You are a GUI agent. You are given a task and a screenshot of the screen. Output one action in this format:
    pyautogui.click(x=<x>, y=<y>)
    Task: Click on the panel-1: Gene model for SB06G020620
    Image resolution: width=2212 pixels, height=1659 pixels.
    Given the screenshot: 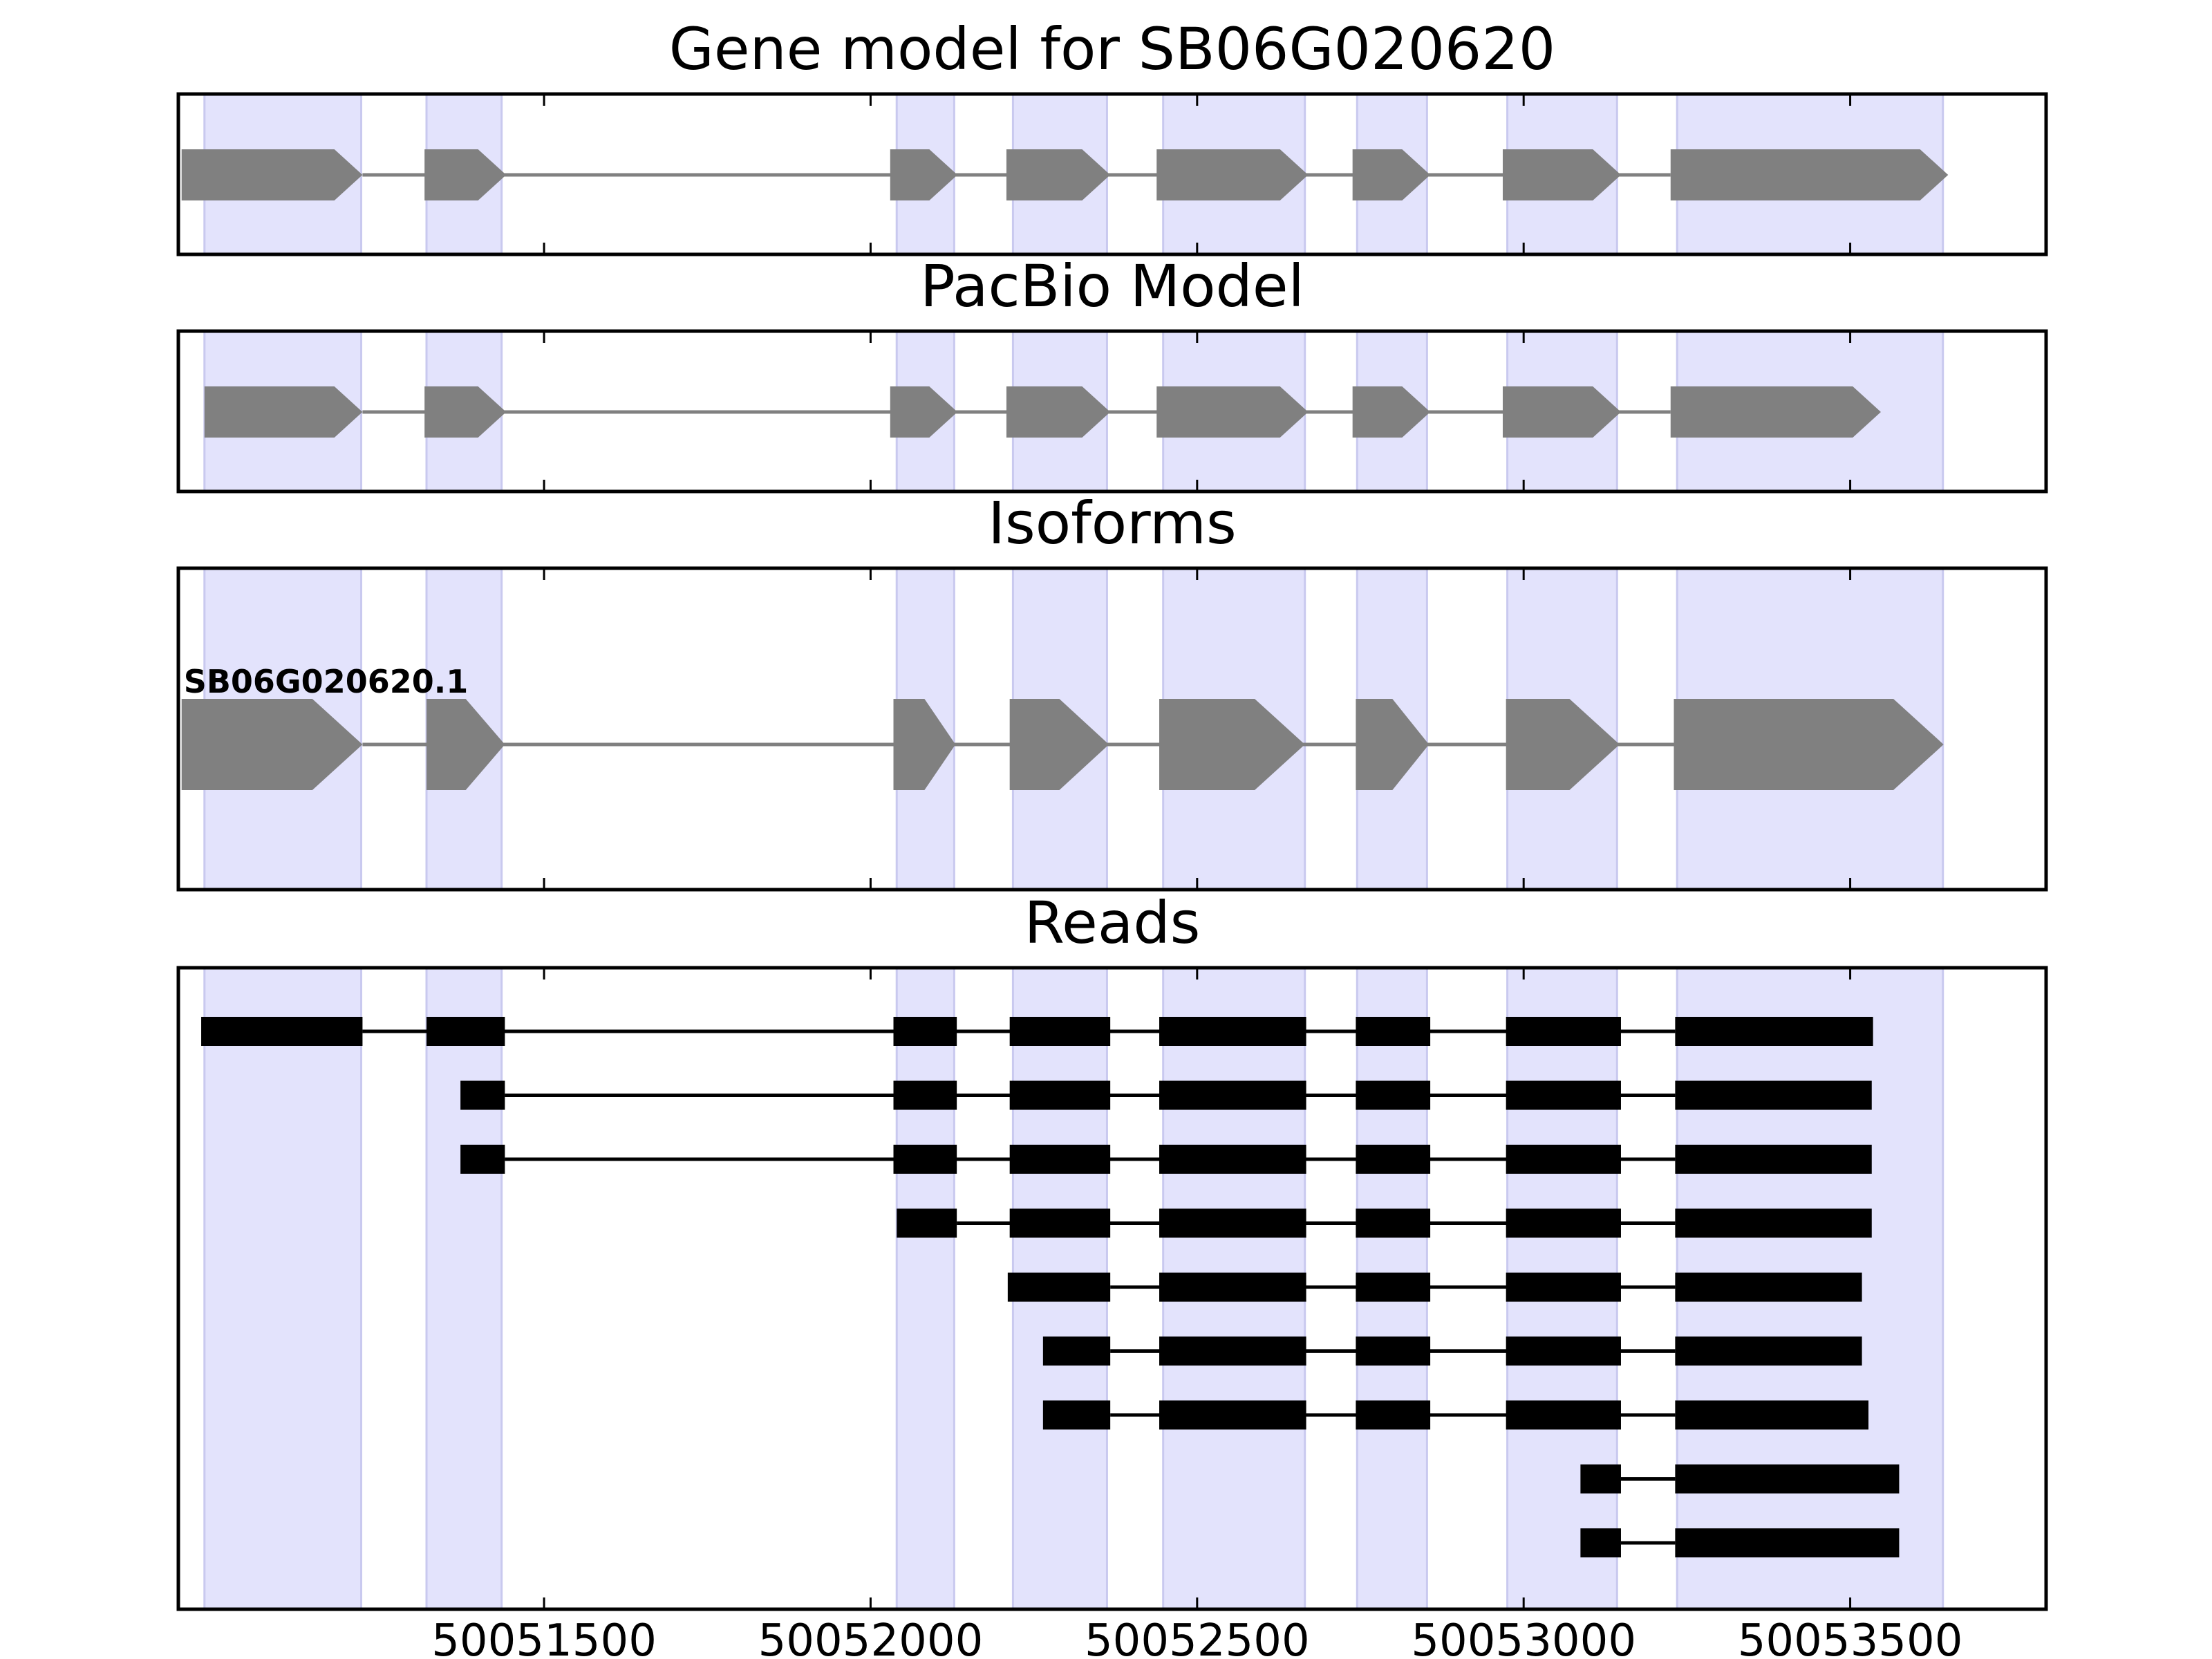 What is the action you would take?
    pyautogui.click(x=1112, y=135)
    